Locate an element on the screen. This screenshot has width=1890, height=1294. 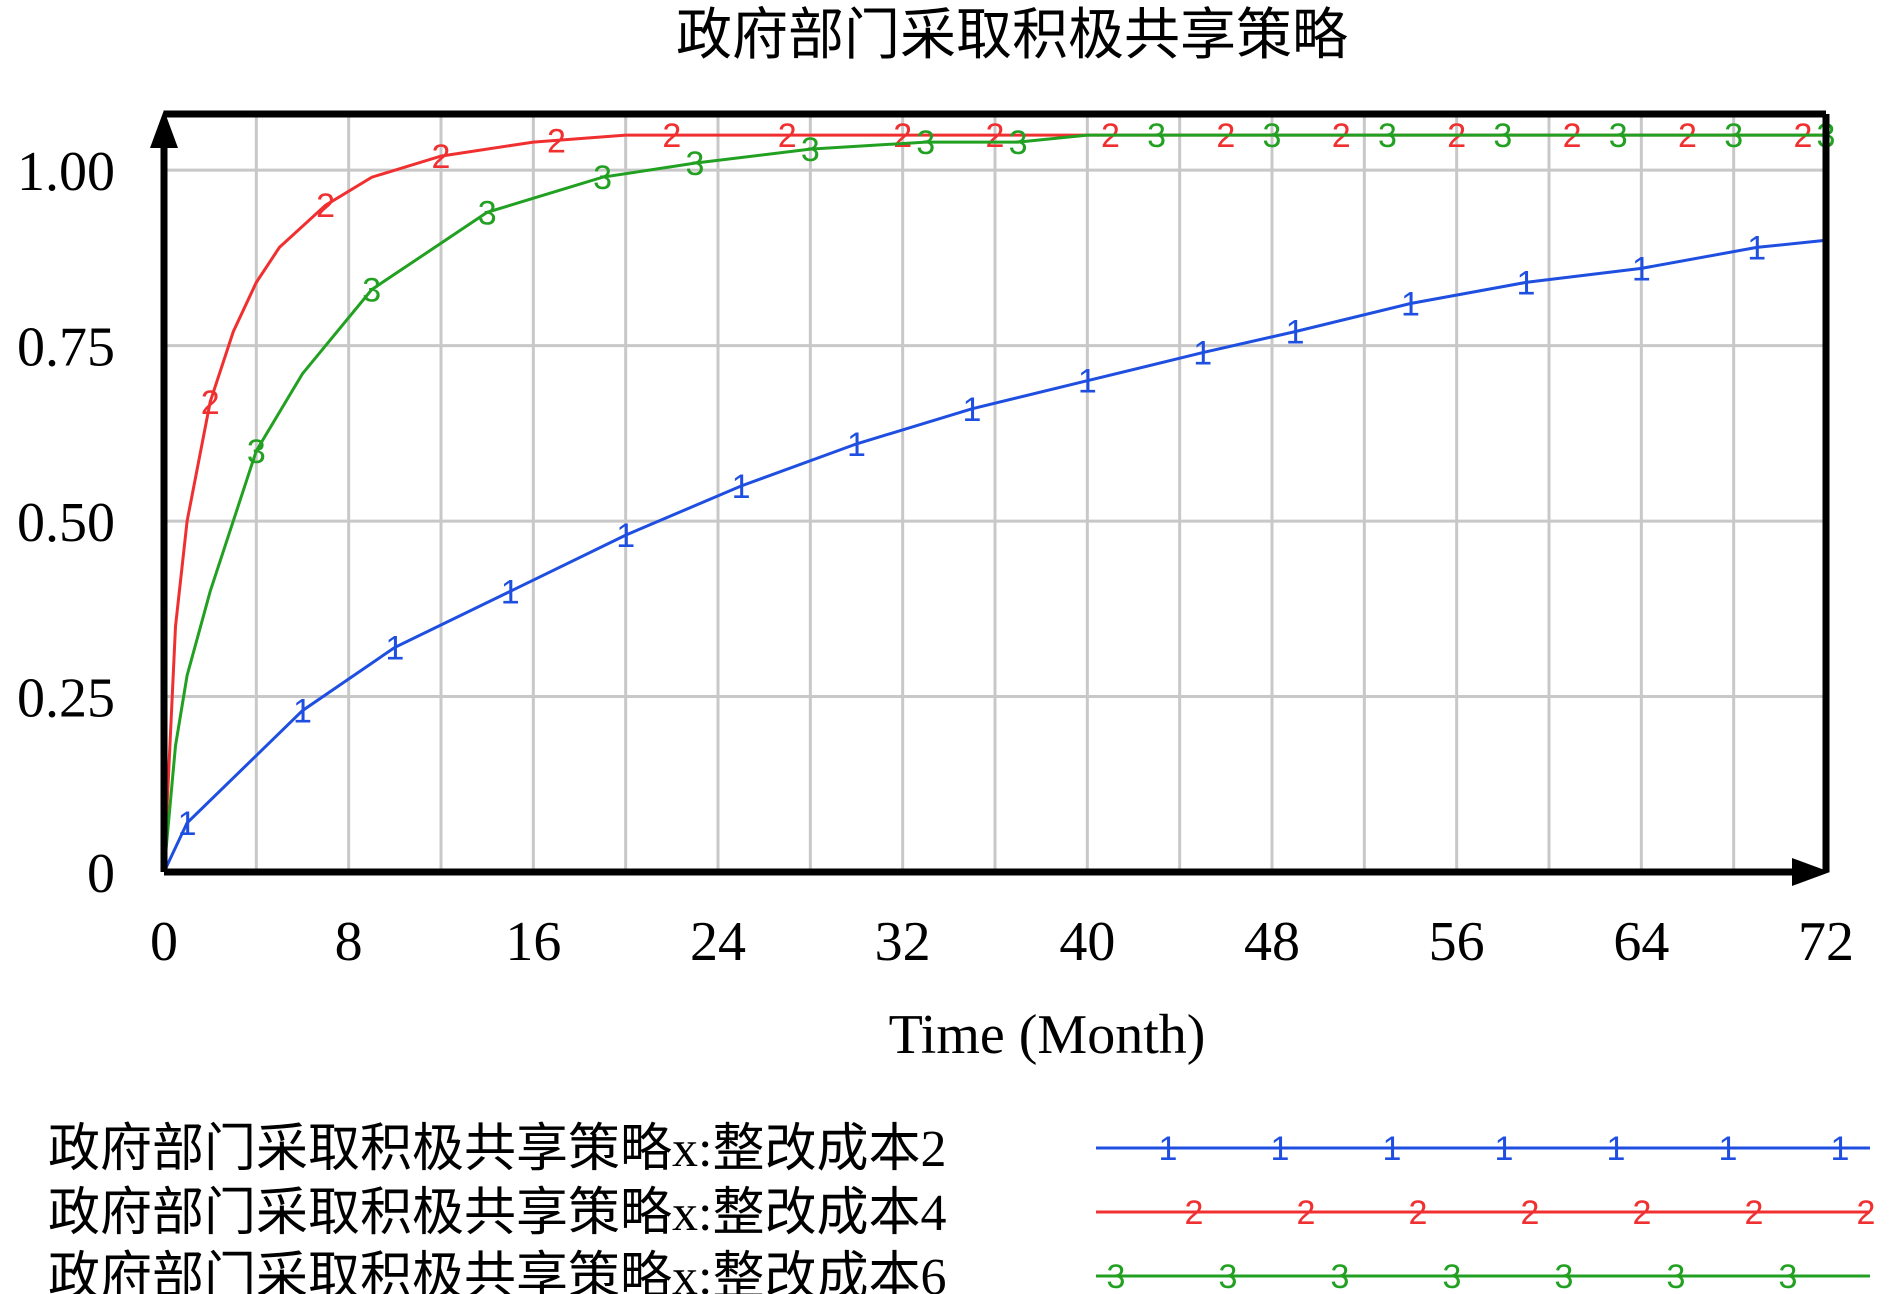
legend-item: 政府部门采取积极共享策略x:整改成本4 2 2 2 2 2 2 2 is located at coordinates (961, 1213).